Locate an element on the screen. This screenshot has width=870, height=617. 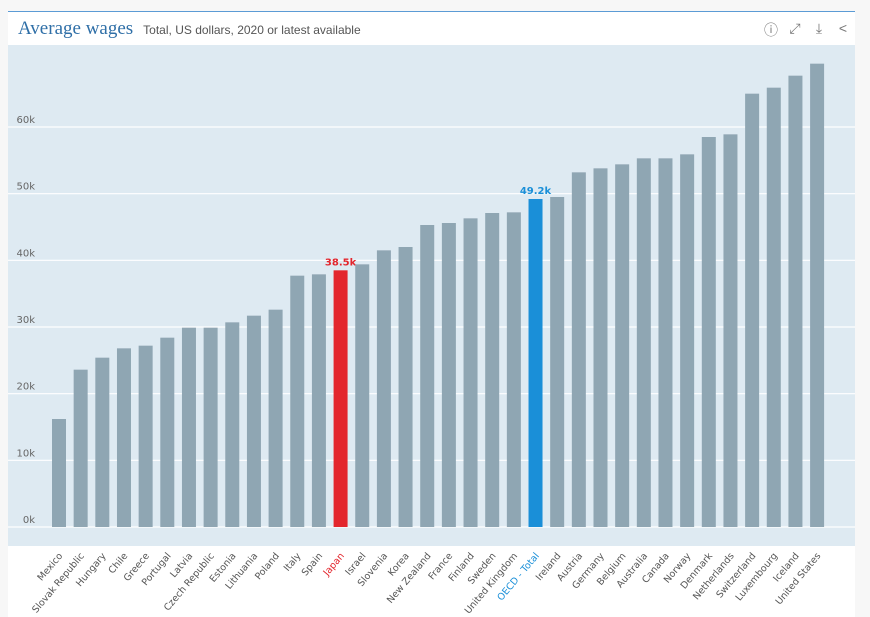
bar-spain is located at coordinates (318, 400).